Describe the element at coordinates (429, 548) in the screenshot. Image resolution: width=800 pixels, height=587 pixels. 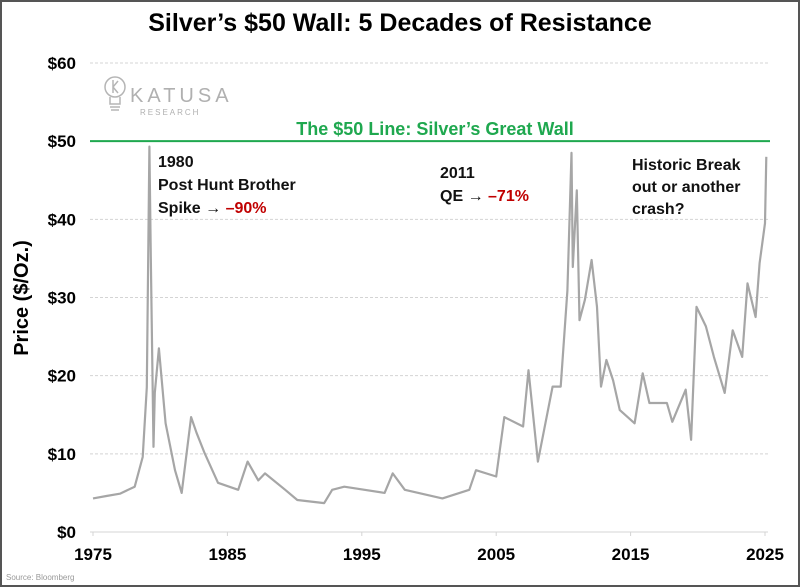
I see `x-tick-labels: 1975 1985 1995 2005 2015 2025` at that location.